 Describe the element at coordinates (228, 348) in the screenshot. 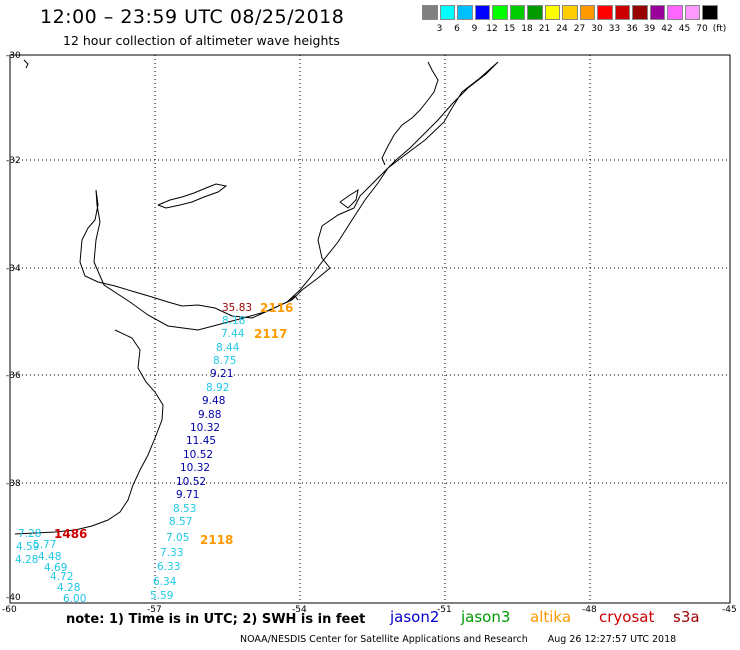

I see `wave-value: 8.44` at that location.